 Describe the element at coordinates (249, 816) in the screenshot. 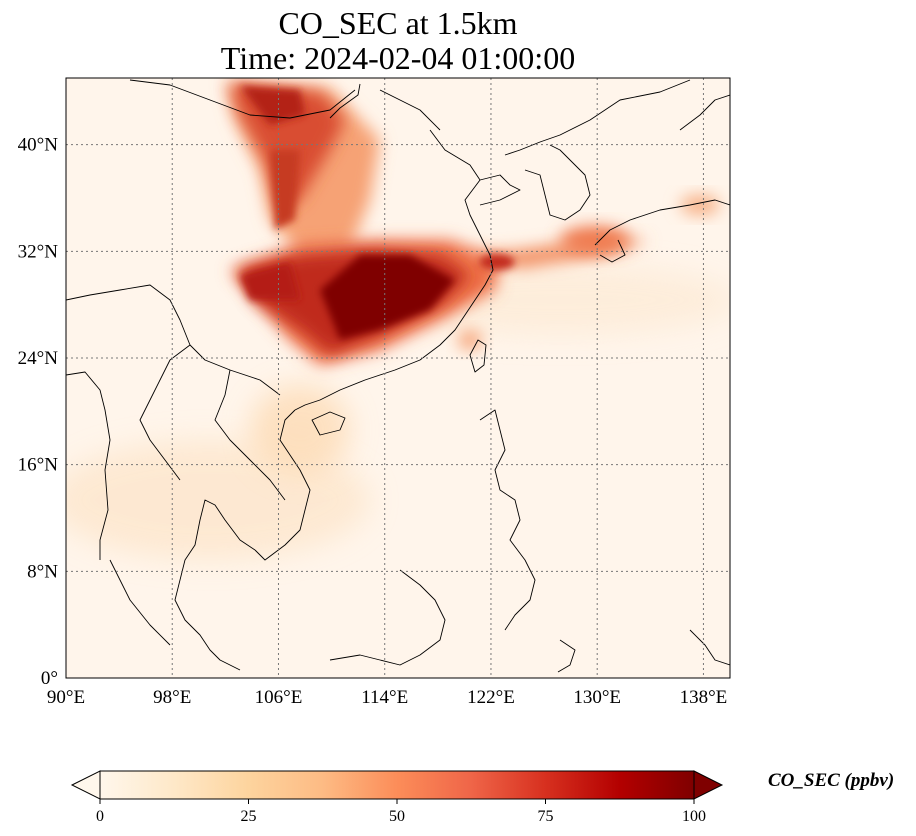

I see `colorbar-tick-label: 25` at that location.